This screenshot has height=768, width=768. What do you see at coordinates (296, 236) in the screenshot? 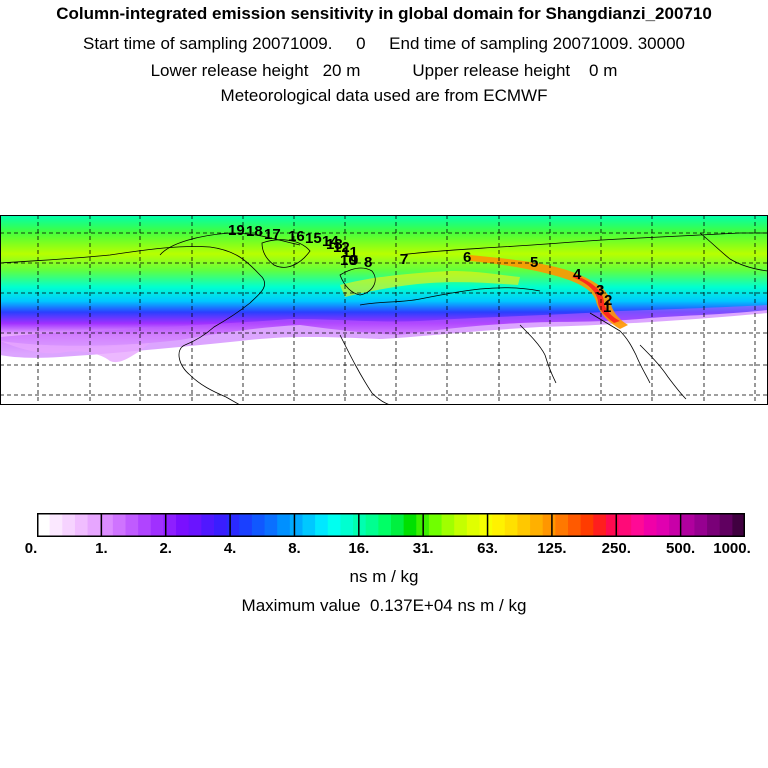
I see `trajectory-label: 16` at bounding box center [296, 236].